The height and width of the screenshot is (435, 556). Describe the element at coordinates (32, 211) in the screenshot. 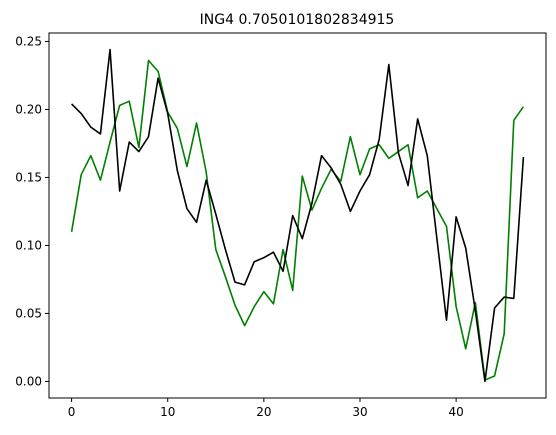

I see `y-axis: 0.00 0.05 0.10 0.15 0.20 0.25` at that location.